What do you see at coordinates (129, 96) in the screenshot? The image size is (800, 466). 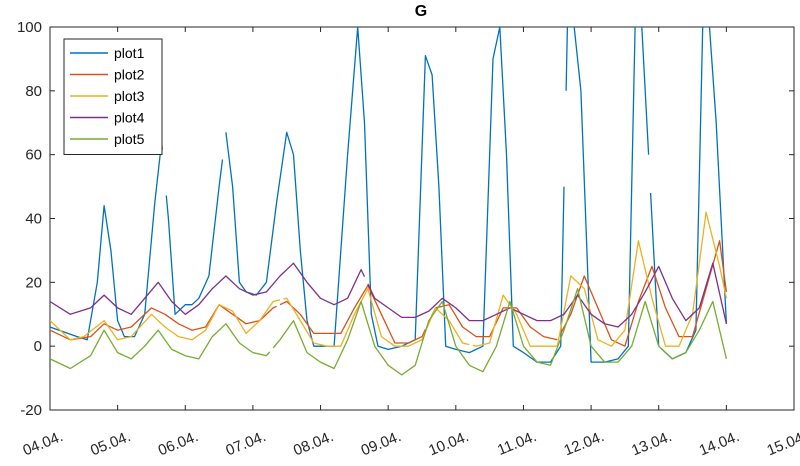 I see `legend-label-plot3: plot3` at bounding box center [129, 96].